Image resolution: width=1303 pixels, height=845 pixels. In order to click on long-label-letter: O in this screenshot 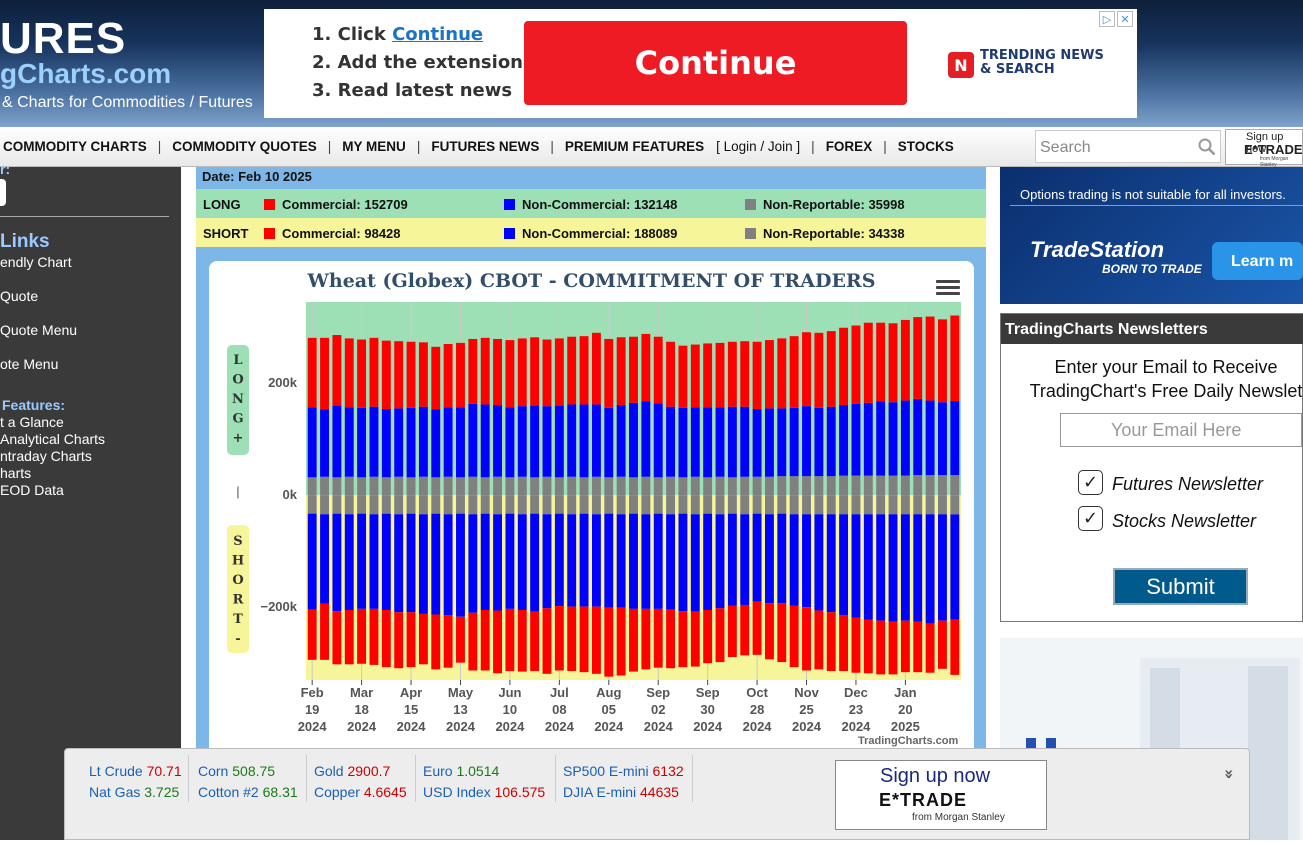, I will do `click(237, 380)`.